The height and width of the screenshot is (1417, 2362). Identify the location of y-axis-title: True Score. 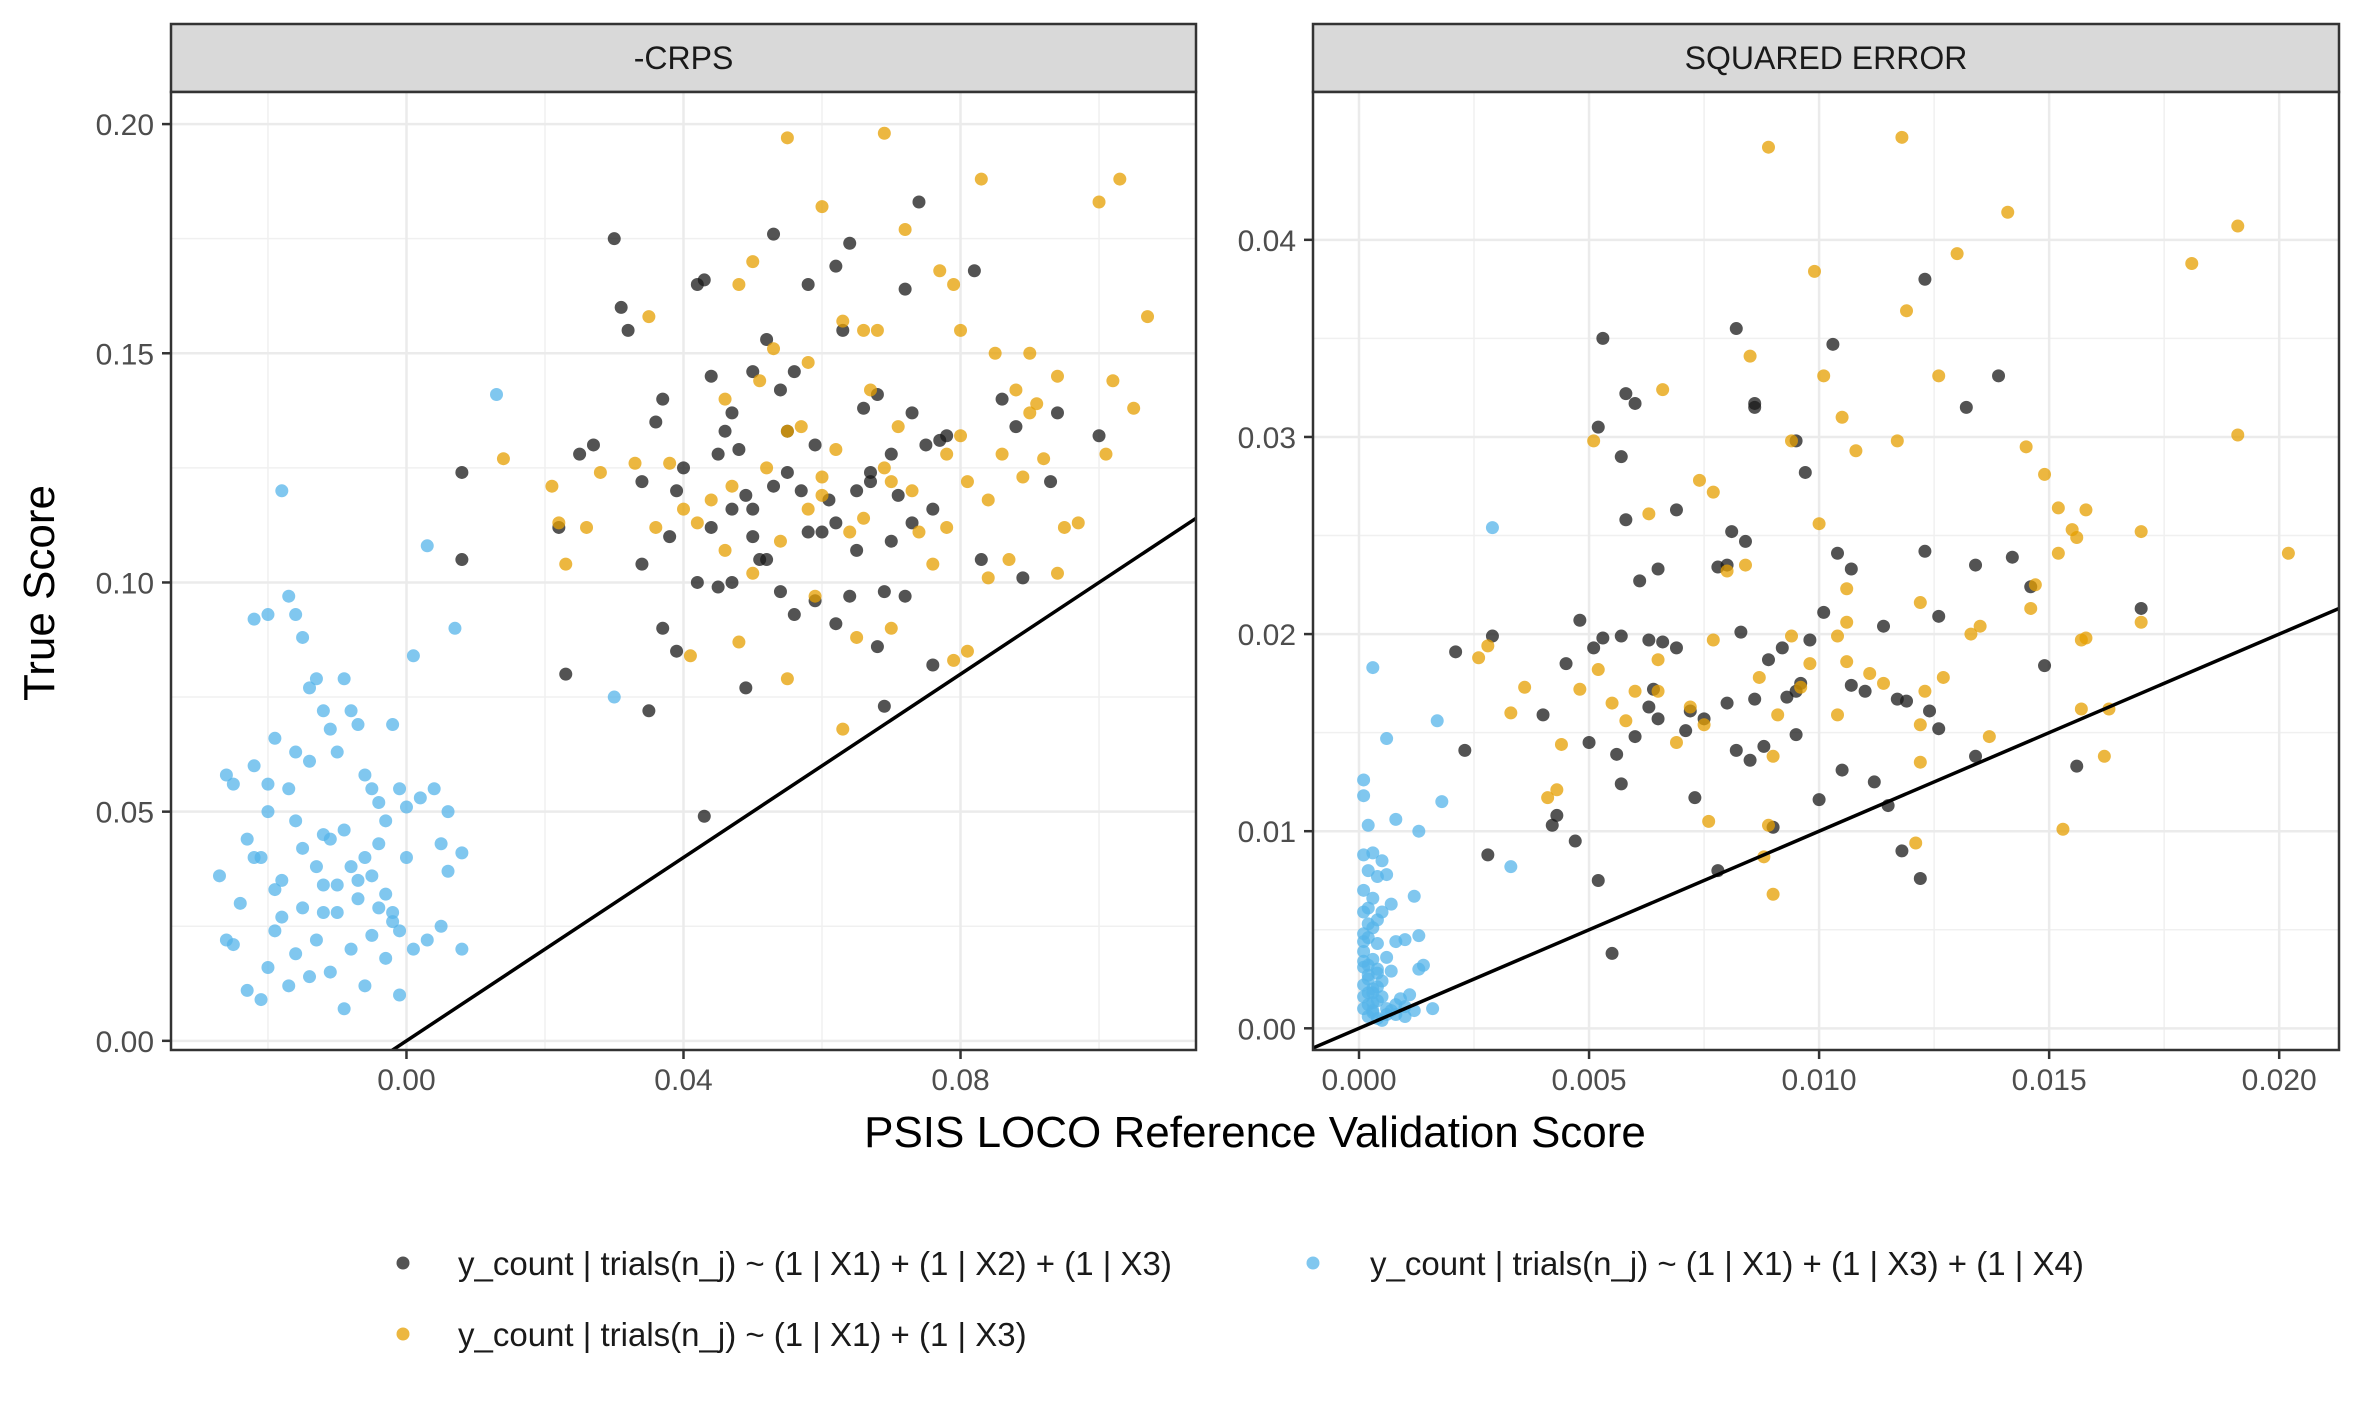
(39, 593).